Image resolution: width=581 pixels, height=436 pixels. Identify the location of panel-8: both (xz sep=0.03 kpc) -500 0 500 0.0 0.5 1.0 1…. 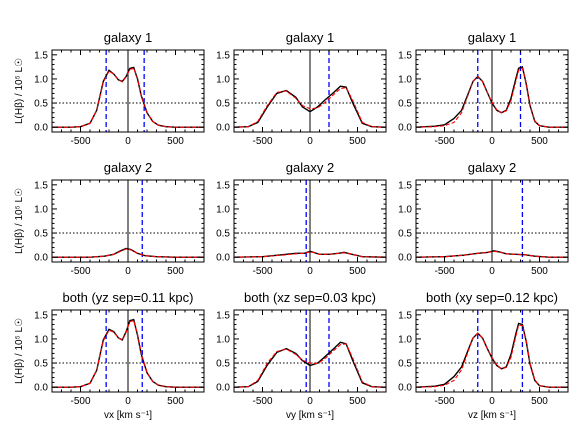
(301, 355).